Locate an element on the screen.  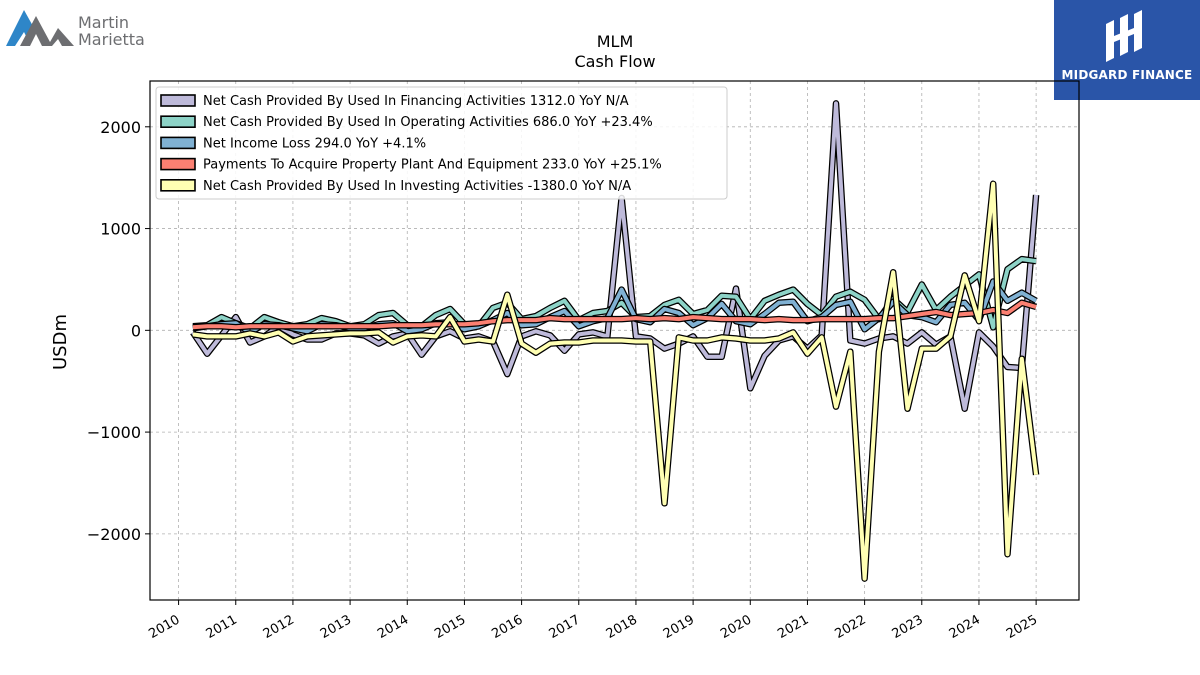
midgard-finance-wordmark: MIDGARD FINANCE is located at coordinates (1127, 75).